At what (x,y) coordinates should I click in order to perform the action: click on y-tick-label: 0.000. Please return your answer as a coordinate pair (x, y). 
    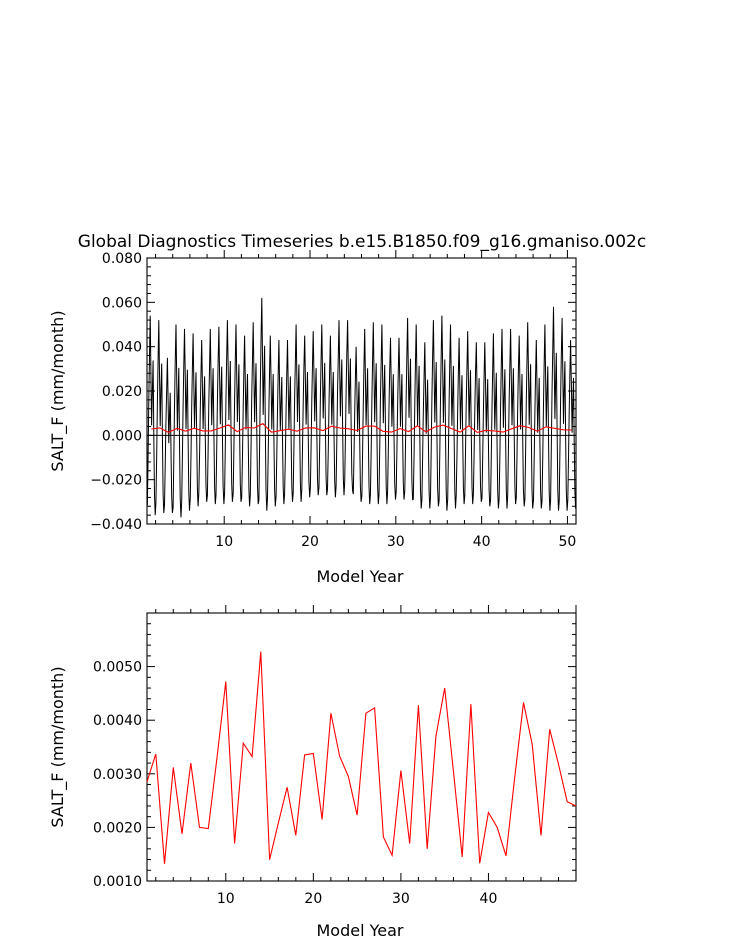
    Looking at the image, I should click on (122, 436).